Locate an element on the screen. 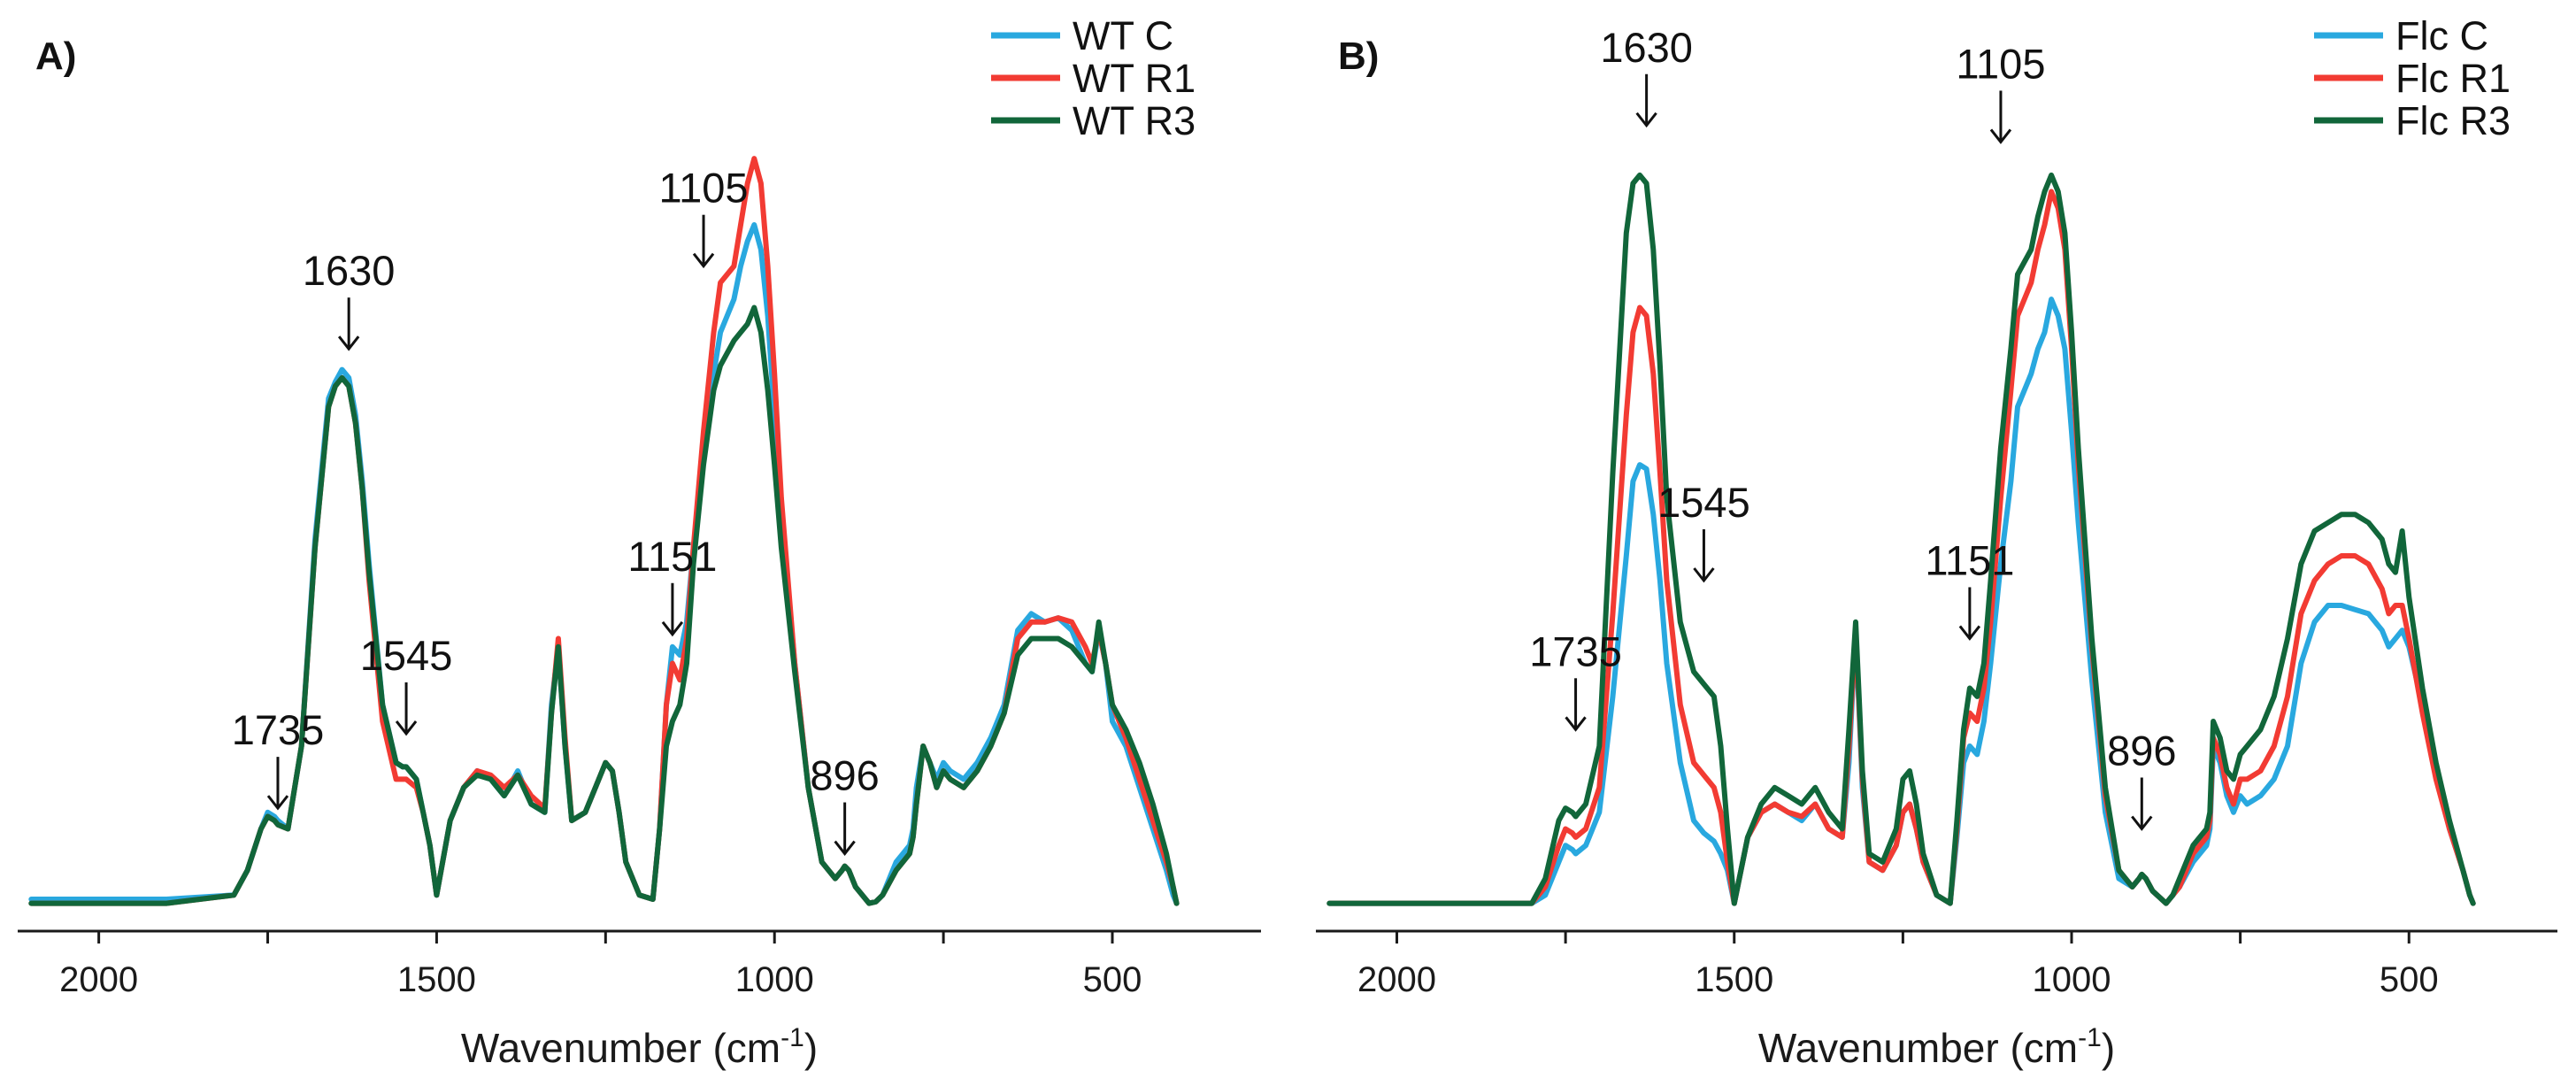 The height and width of the screenshot is (1086, 2576). legend-label-wt-r1: WT R1 is located at coordinates (1134, 78).